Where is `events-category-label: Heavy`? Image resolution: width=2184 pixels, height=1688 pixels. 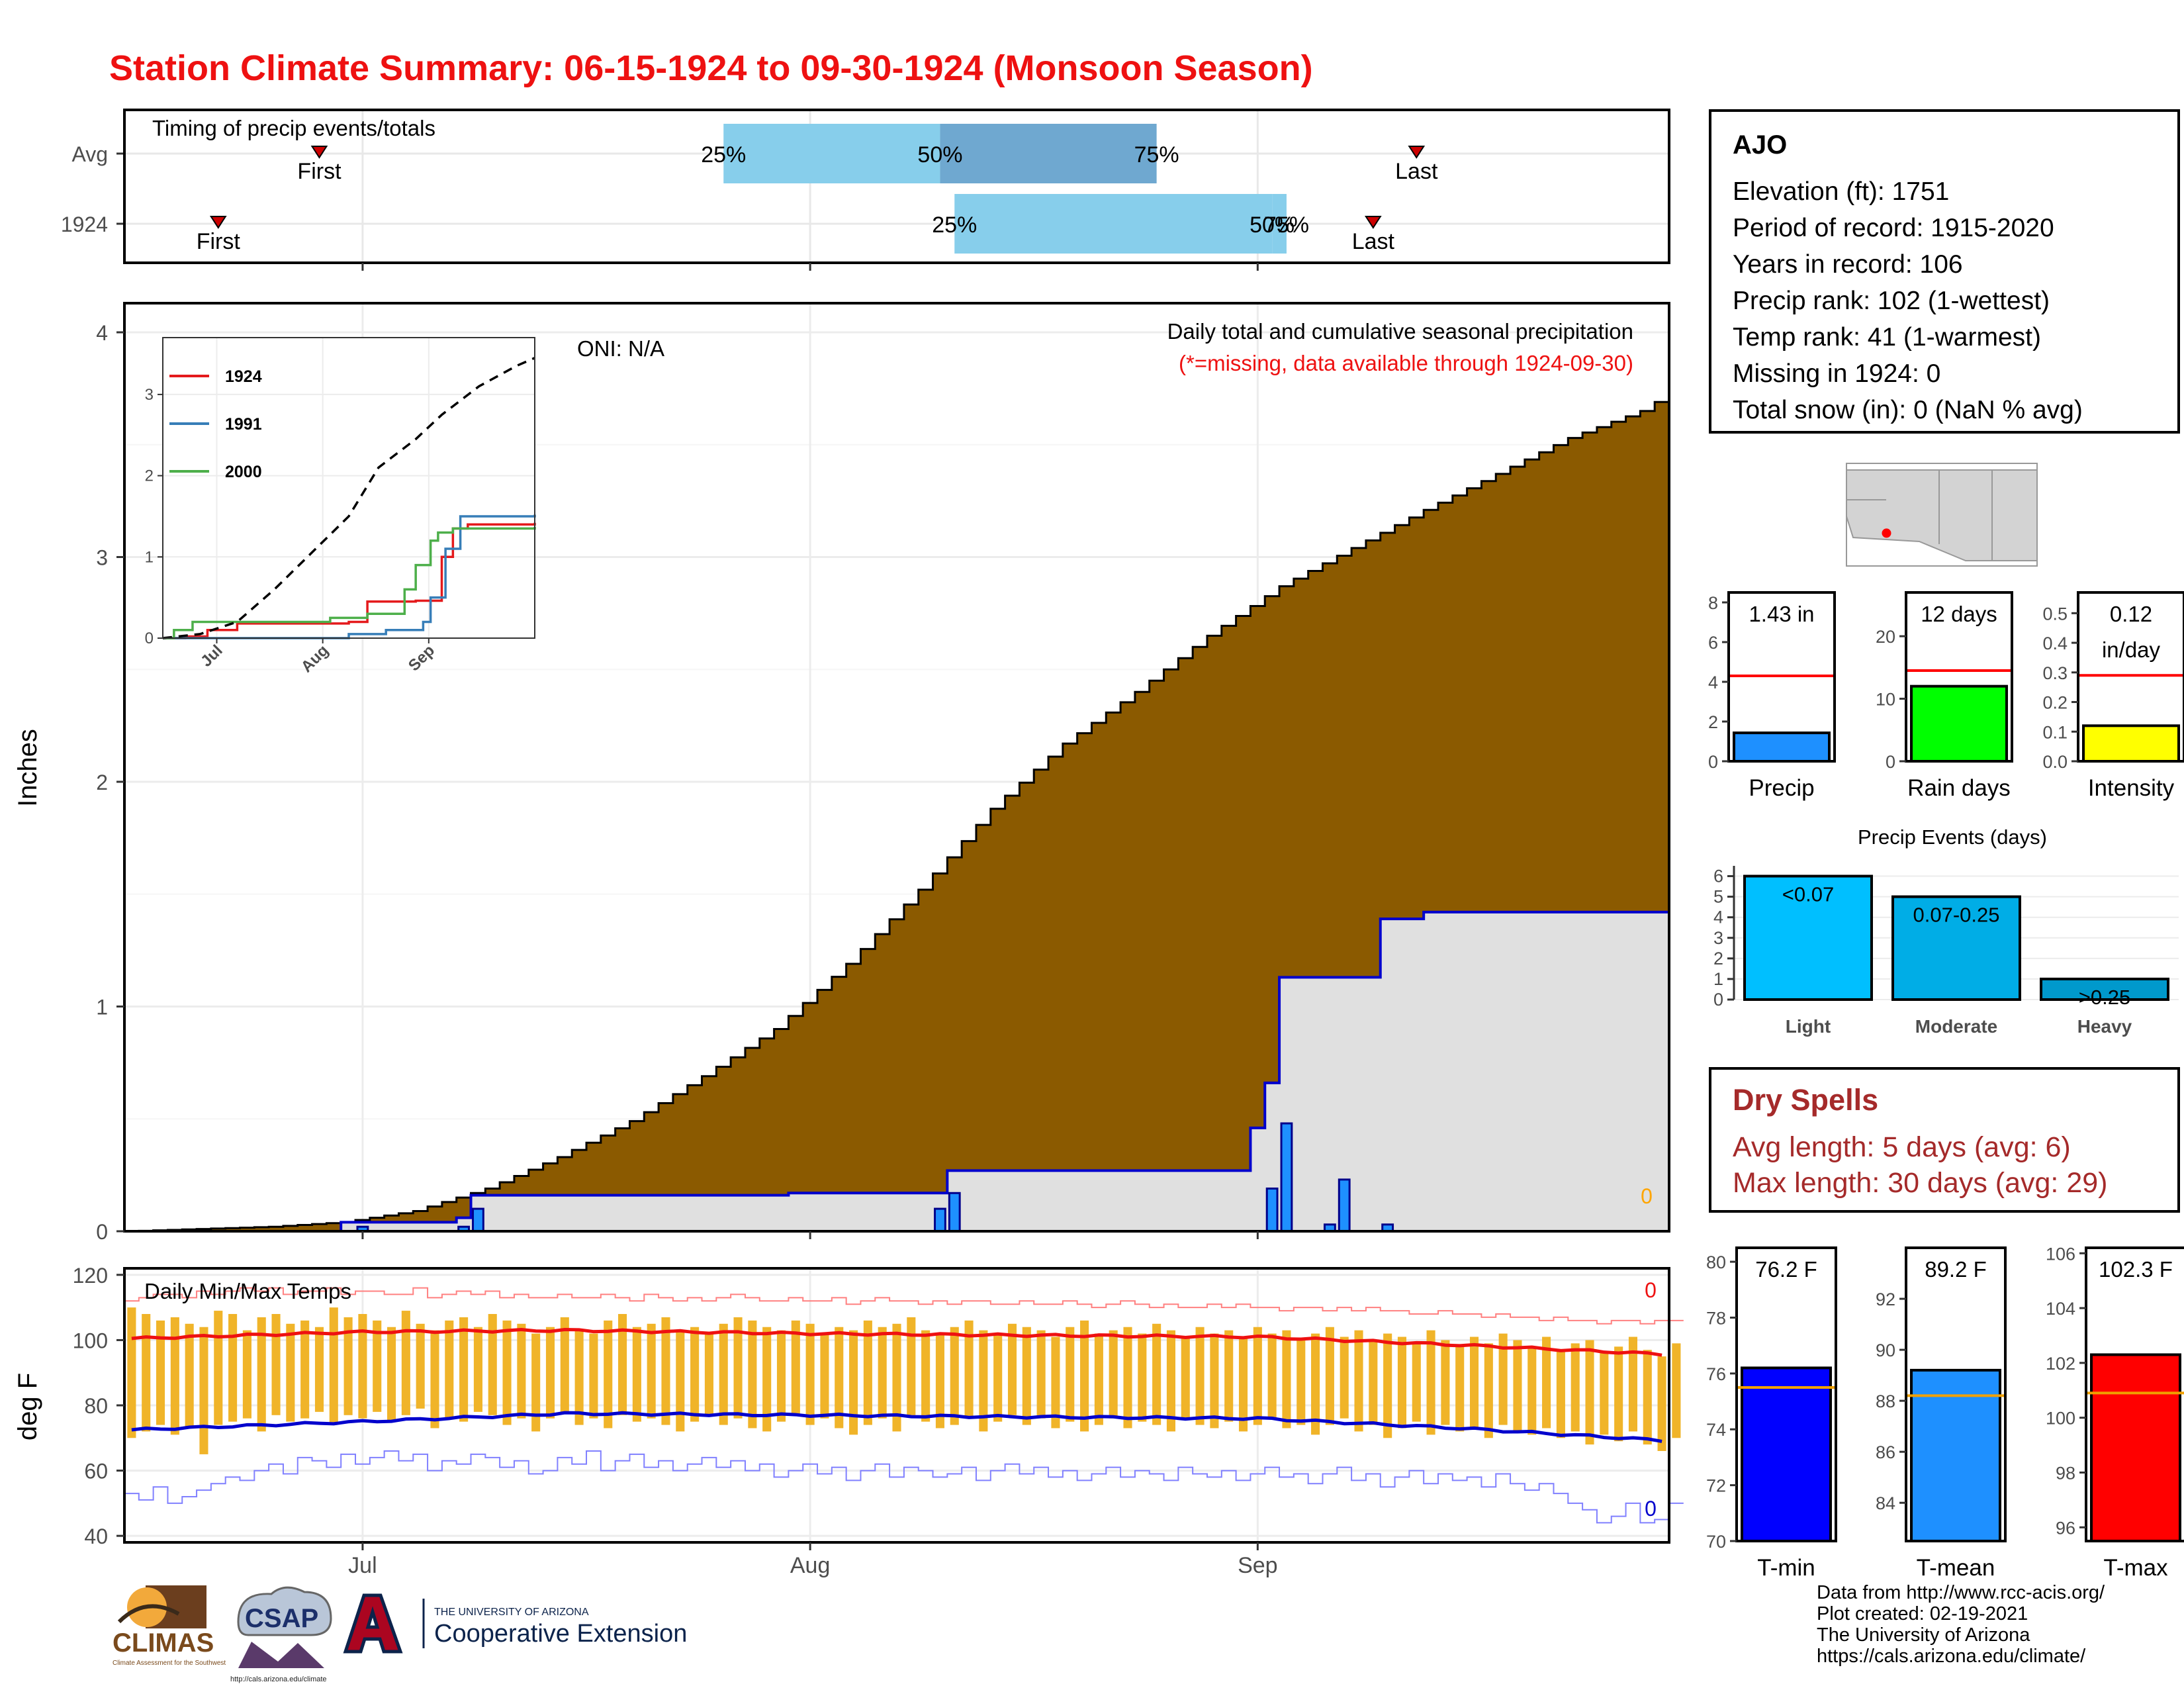
events-category-label: Heavy is located at coordinates (2104, 1026).